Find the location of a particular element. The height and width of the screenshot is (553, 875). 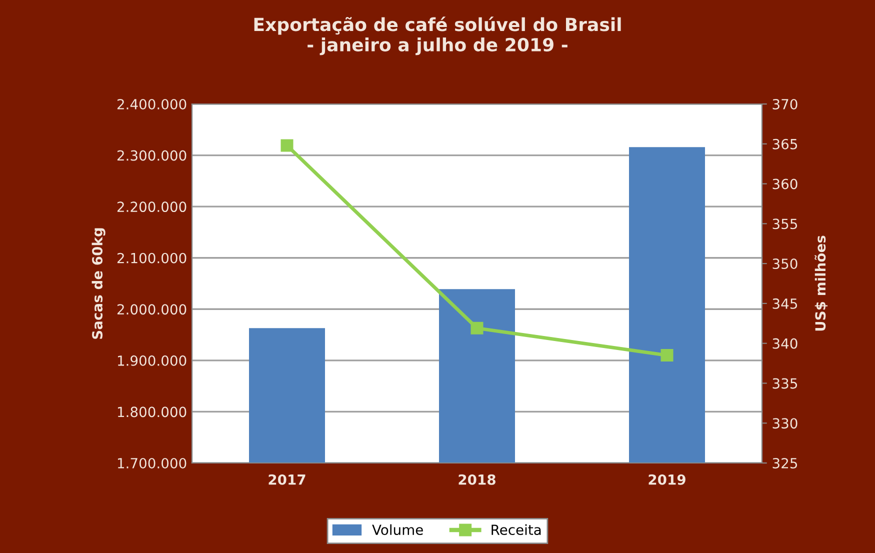

y2-tick-label: 350 is located at coordinates (785, 264).